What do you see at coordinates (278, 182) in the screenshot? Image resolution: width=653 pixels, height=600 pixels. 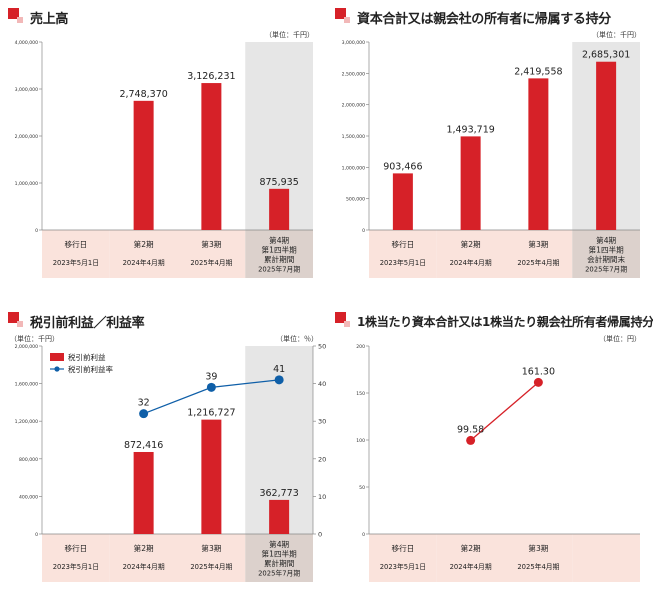 I see `bar-value-label: 875,935` at bounding box center [278, 182].